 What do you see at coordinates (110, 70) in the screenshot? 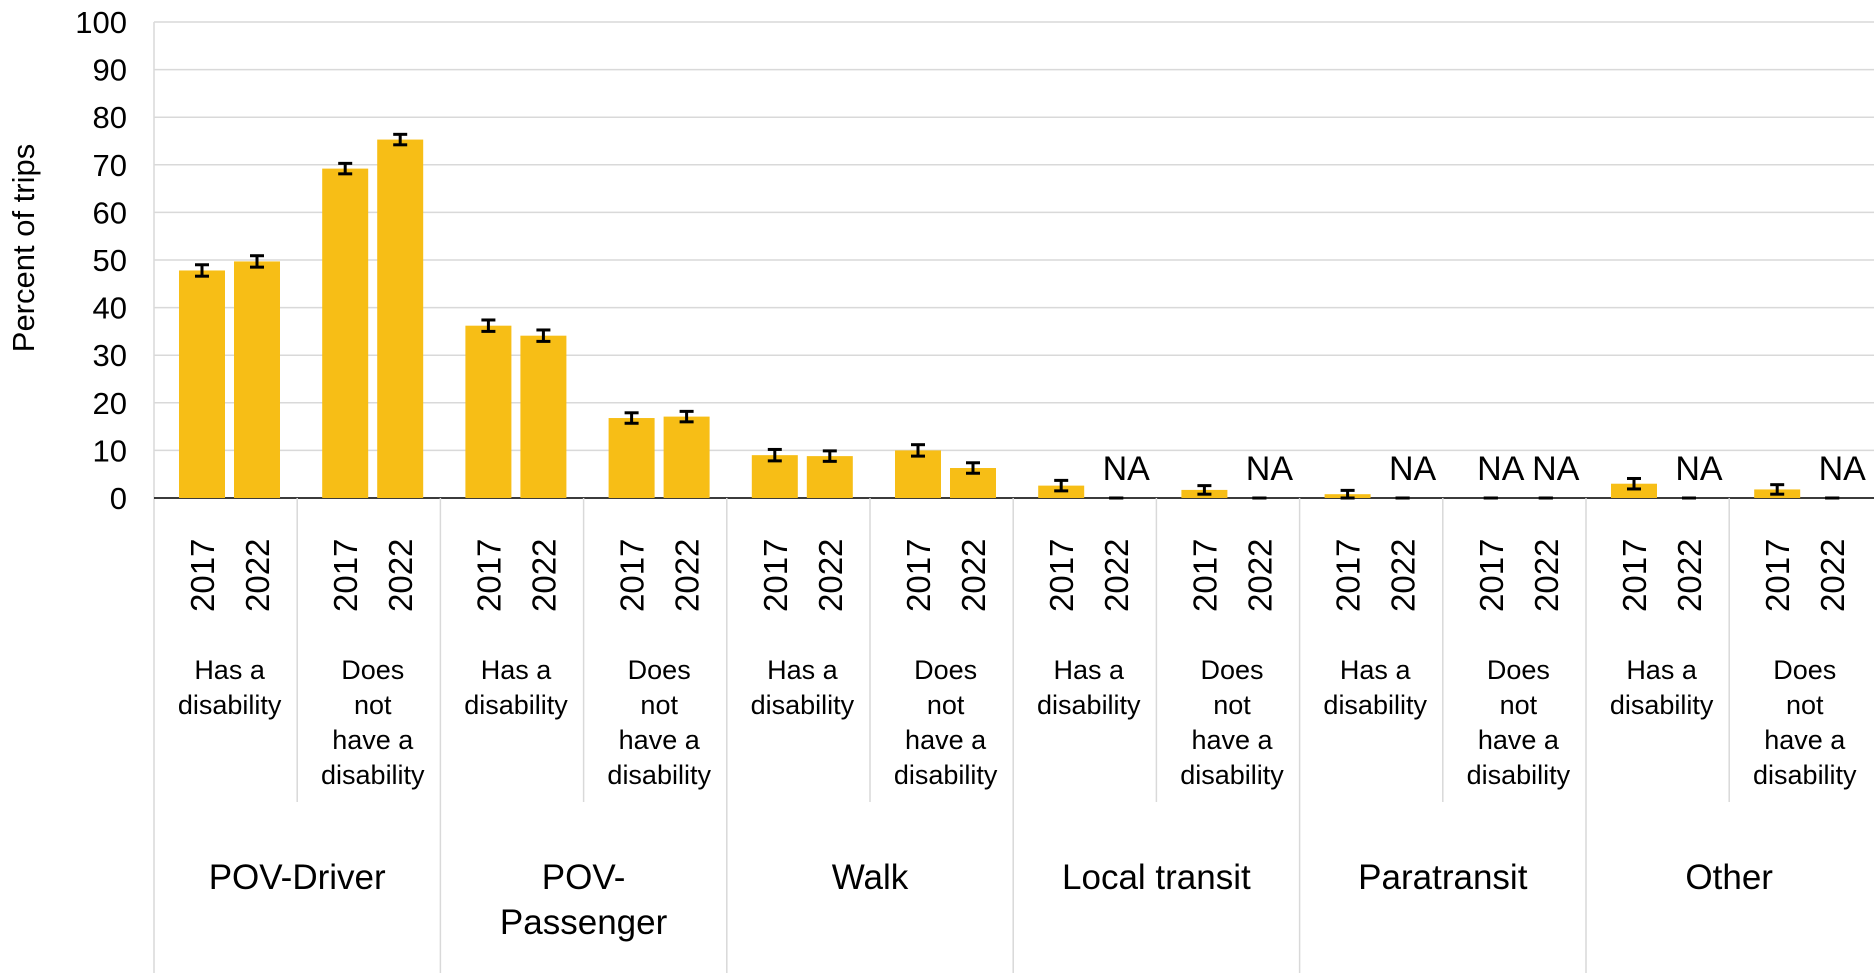
I see `y-tick-label: 90` at bounding box center [110, 70].